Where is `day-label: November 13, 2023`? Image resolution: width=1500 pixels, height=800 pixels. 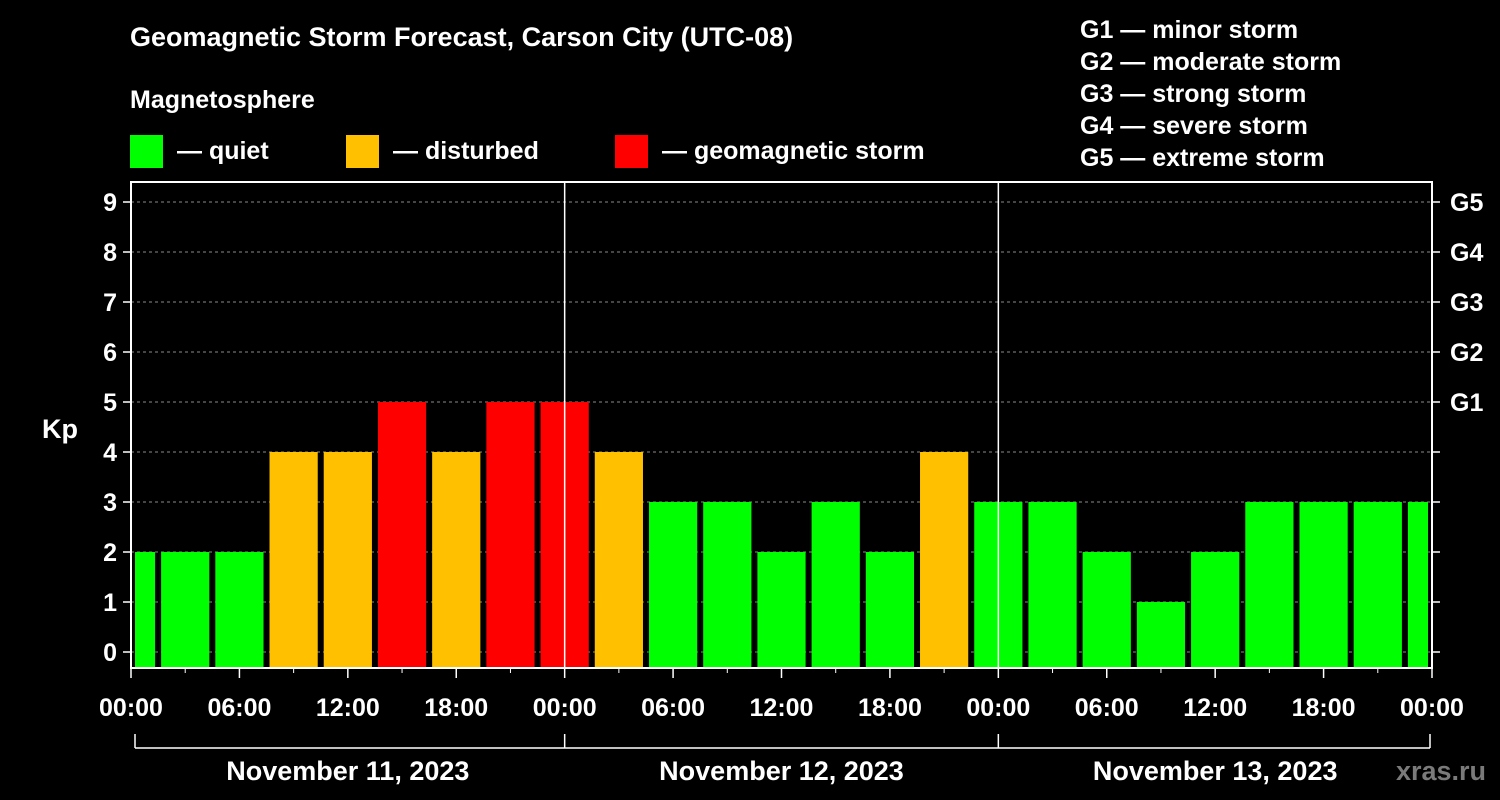 day-label: November 13, 2023 is located at coordinates (1215, 771).